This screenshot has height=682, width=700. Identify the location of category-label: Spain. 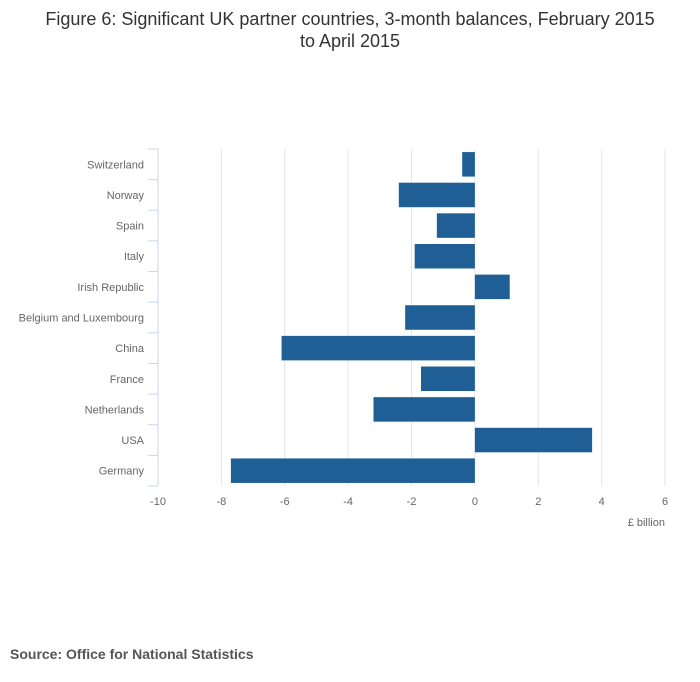
(130, 227).